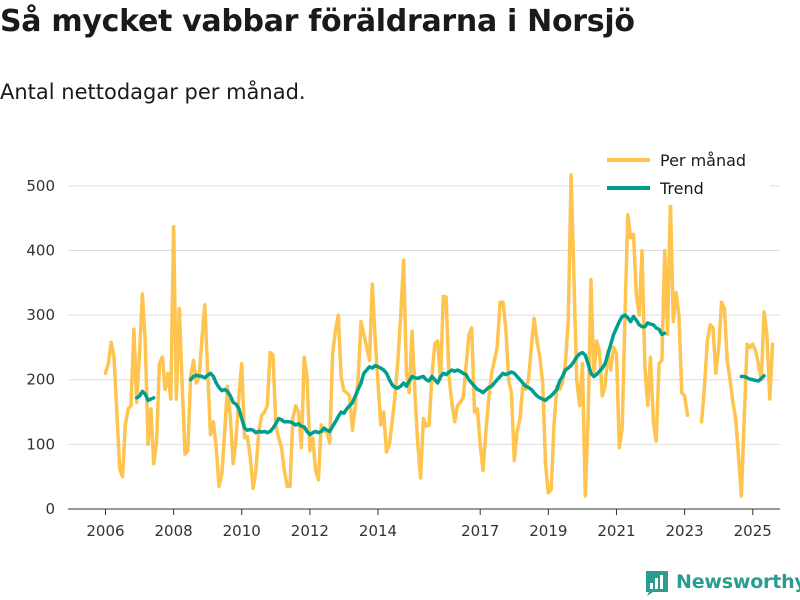 This screenshot has width=800, height=600. I want to click on y-tick-label: 300, so click(40, 315).